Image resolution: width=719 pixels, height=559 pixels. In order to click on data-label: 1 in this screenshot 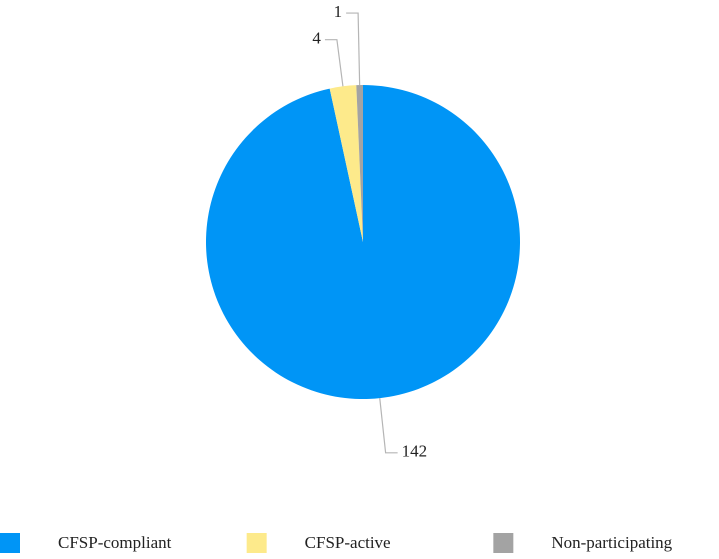, I will do `click(338, 11)`.